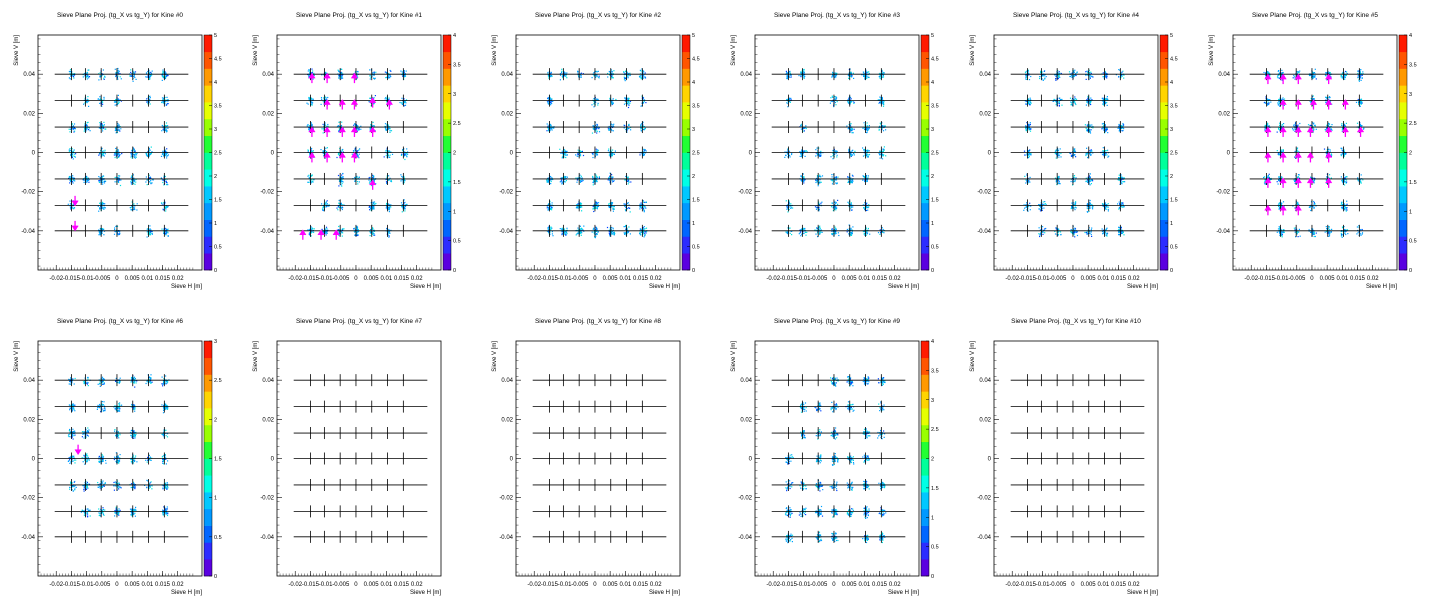  I want to click on x-tick-label: -0.01, so click(326, 279).